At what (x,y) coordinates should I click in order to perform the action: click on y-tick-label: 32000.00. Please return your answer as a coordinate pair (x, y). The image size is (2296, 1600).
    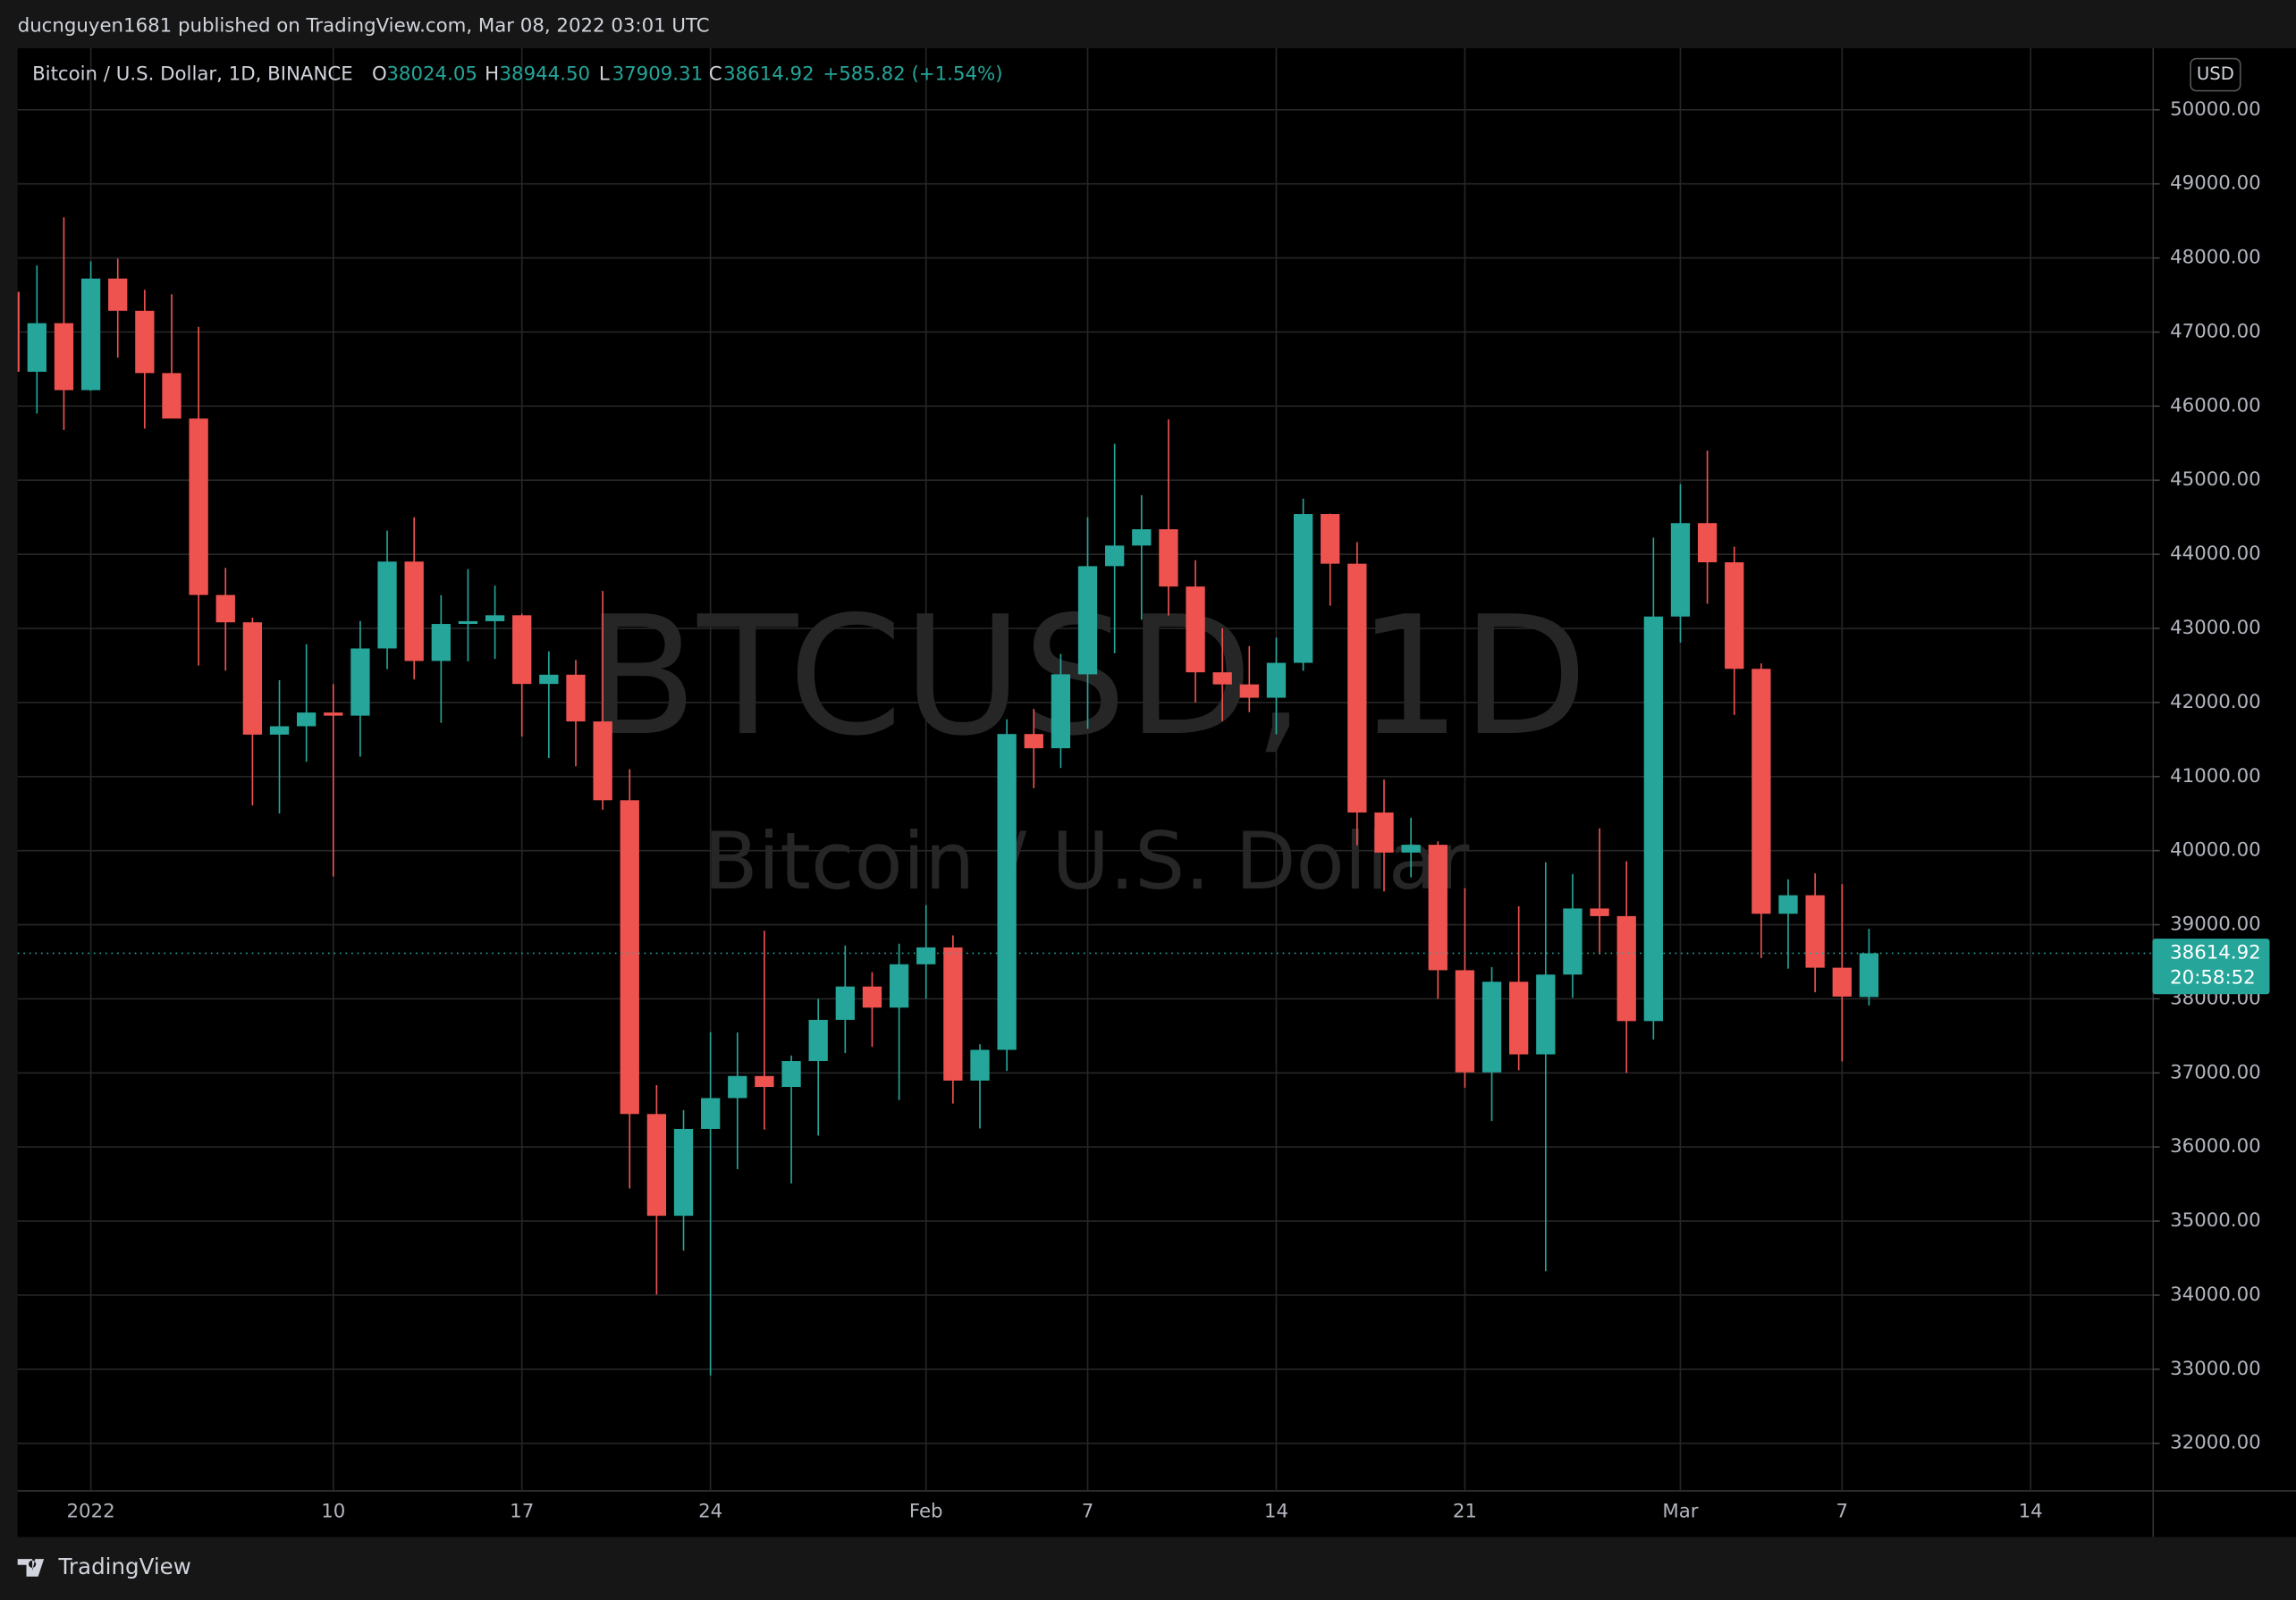
    Looking at the image, I should click on (2215, 1443).